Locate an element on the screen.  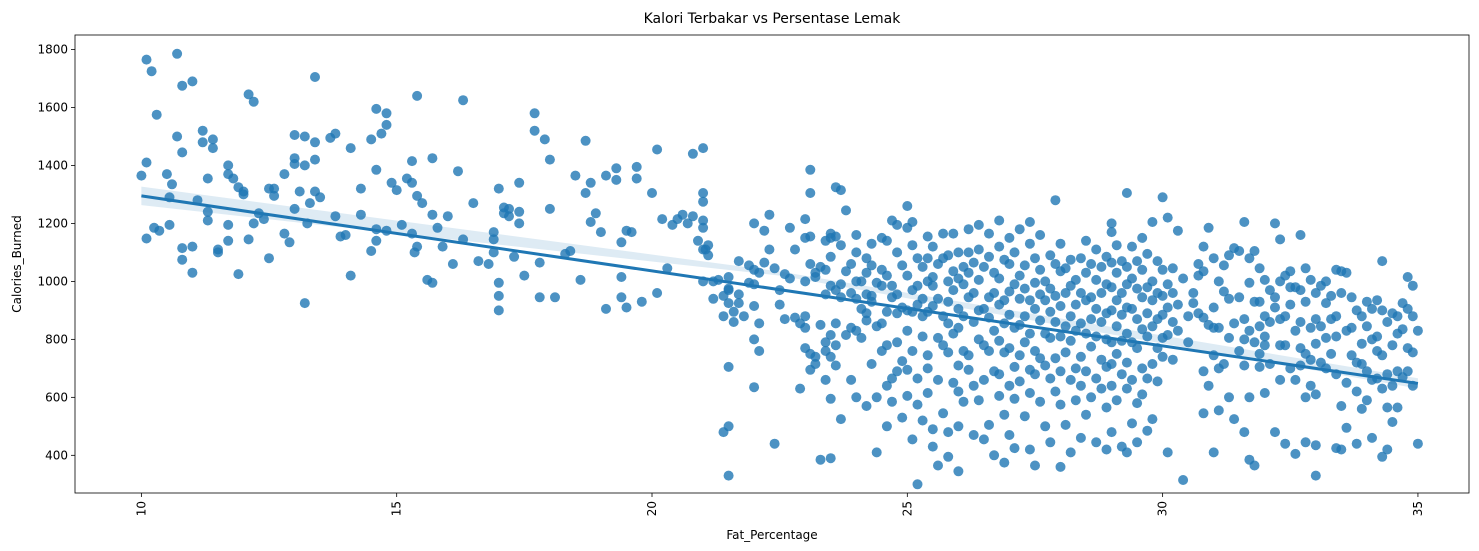
x-tick-label: 35 is located at coordinates (1418, 508).